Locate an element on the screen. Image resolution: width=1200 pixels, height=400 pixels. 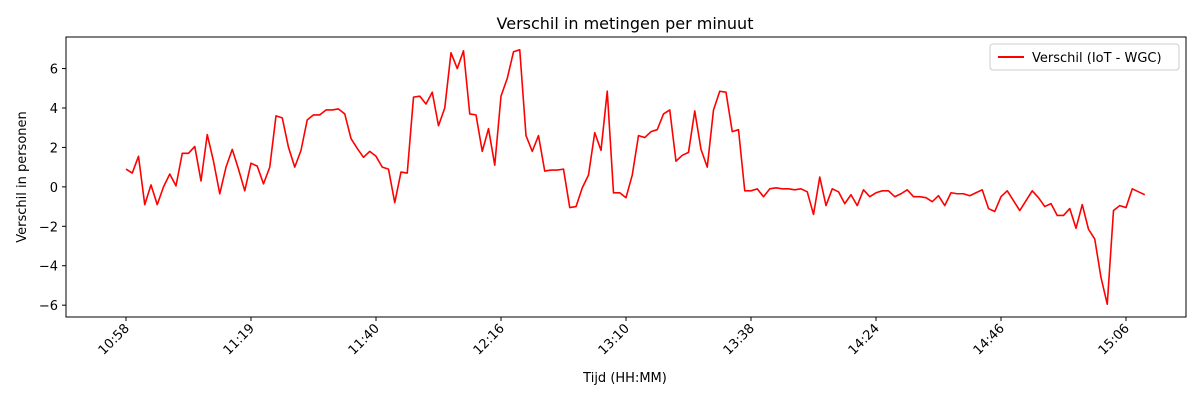
y-tick-label: −4 is located at coordinates (48, 267).